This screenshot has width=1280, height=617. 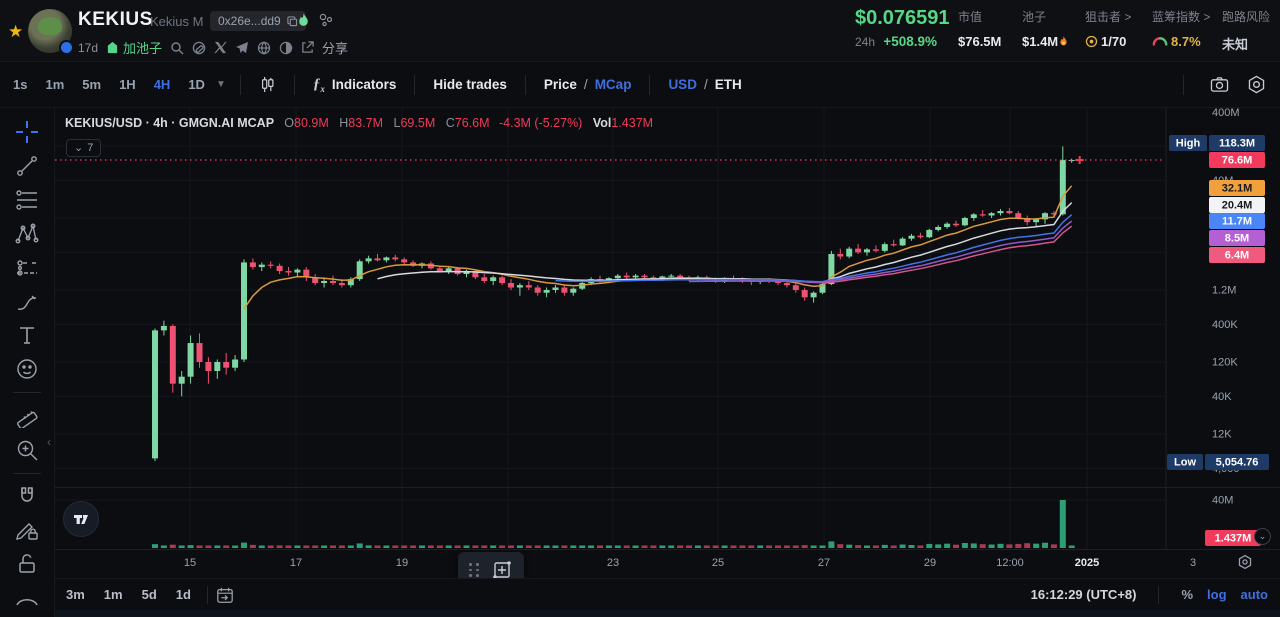 What do you see at coordinates (318, 84) in the screenshot?
I see `fx-icon: ƒx` at bounding box center [318, 84].